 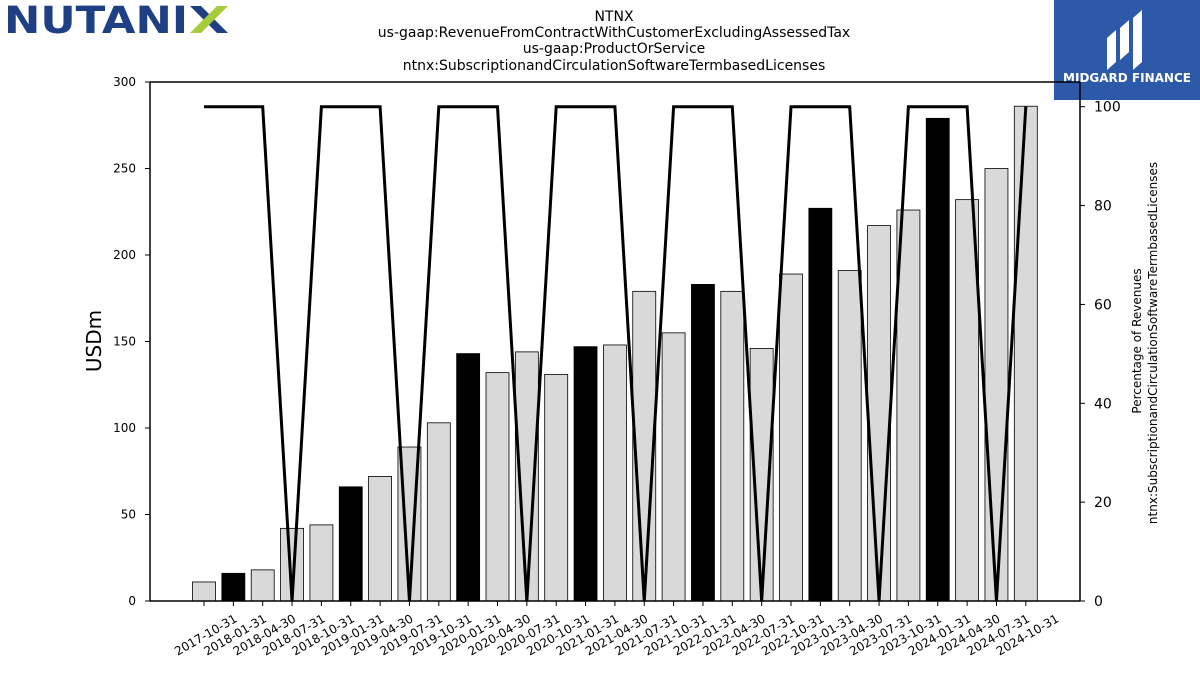 I want to click on nutanix-logo-text: NUTANI, so click(x=96, y=20).